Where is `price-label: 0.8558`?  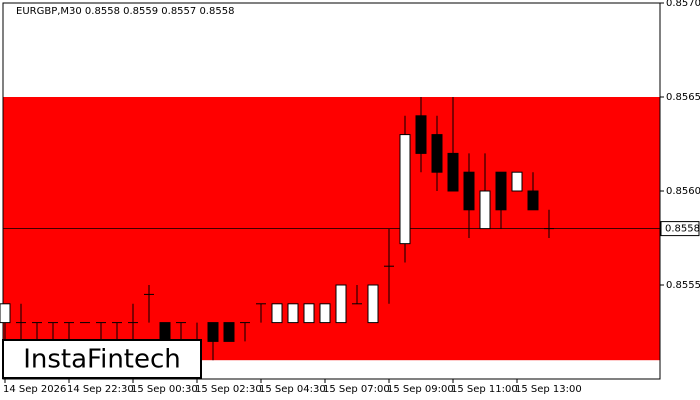 price-label: 0.8558 is located at coordinates (682, 229).